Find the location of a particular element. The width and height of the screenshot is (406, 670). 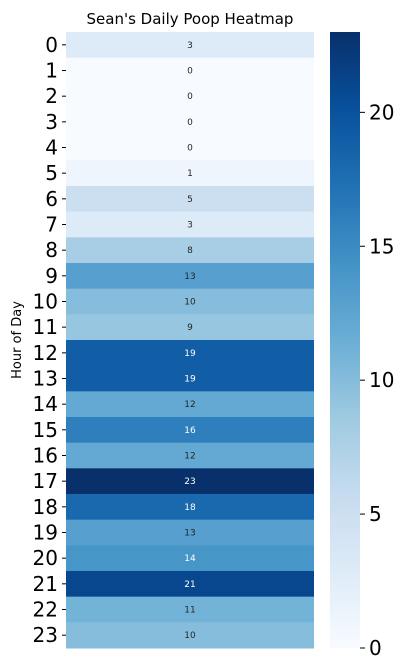

cell-annotation-hour-22: 11 is located at coordinates (189, 611).